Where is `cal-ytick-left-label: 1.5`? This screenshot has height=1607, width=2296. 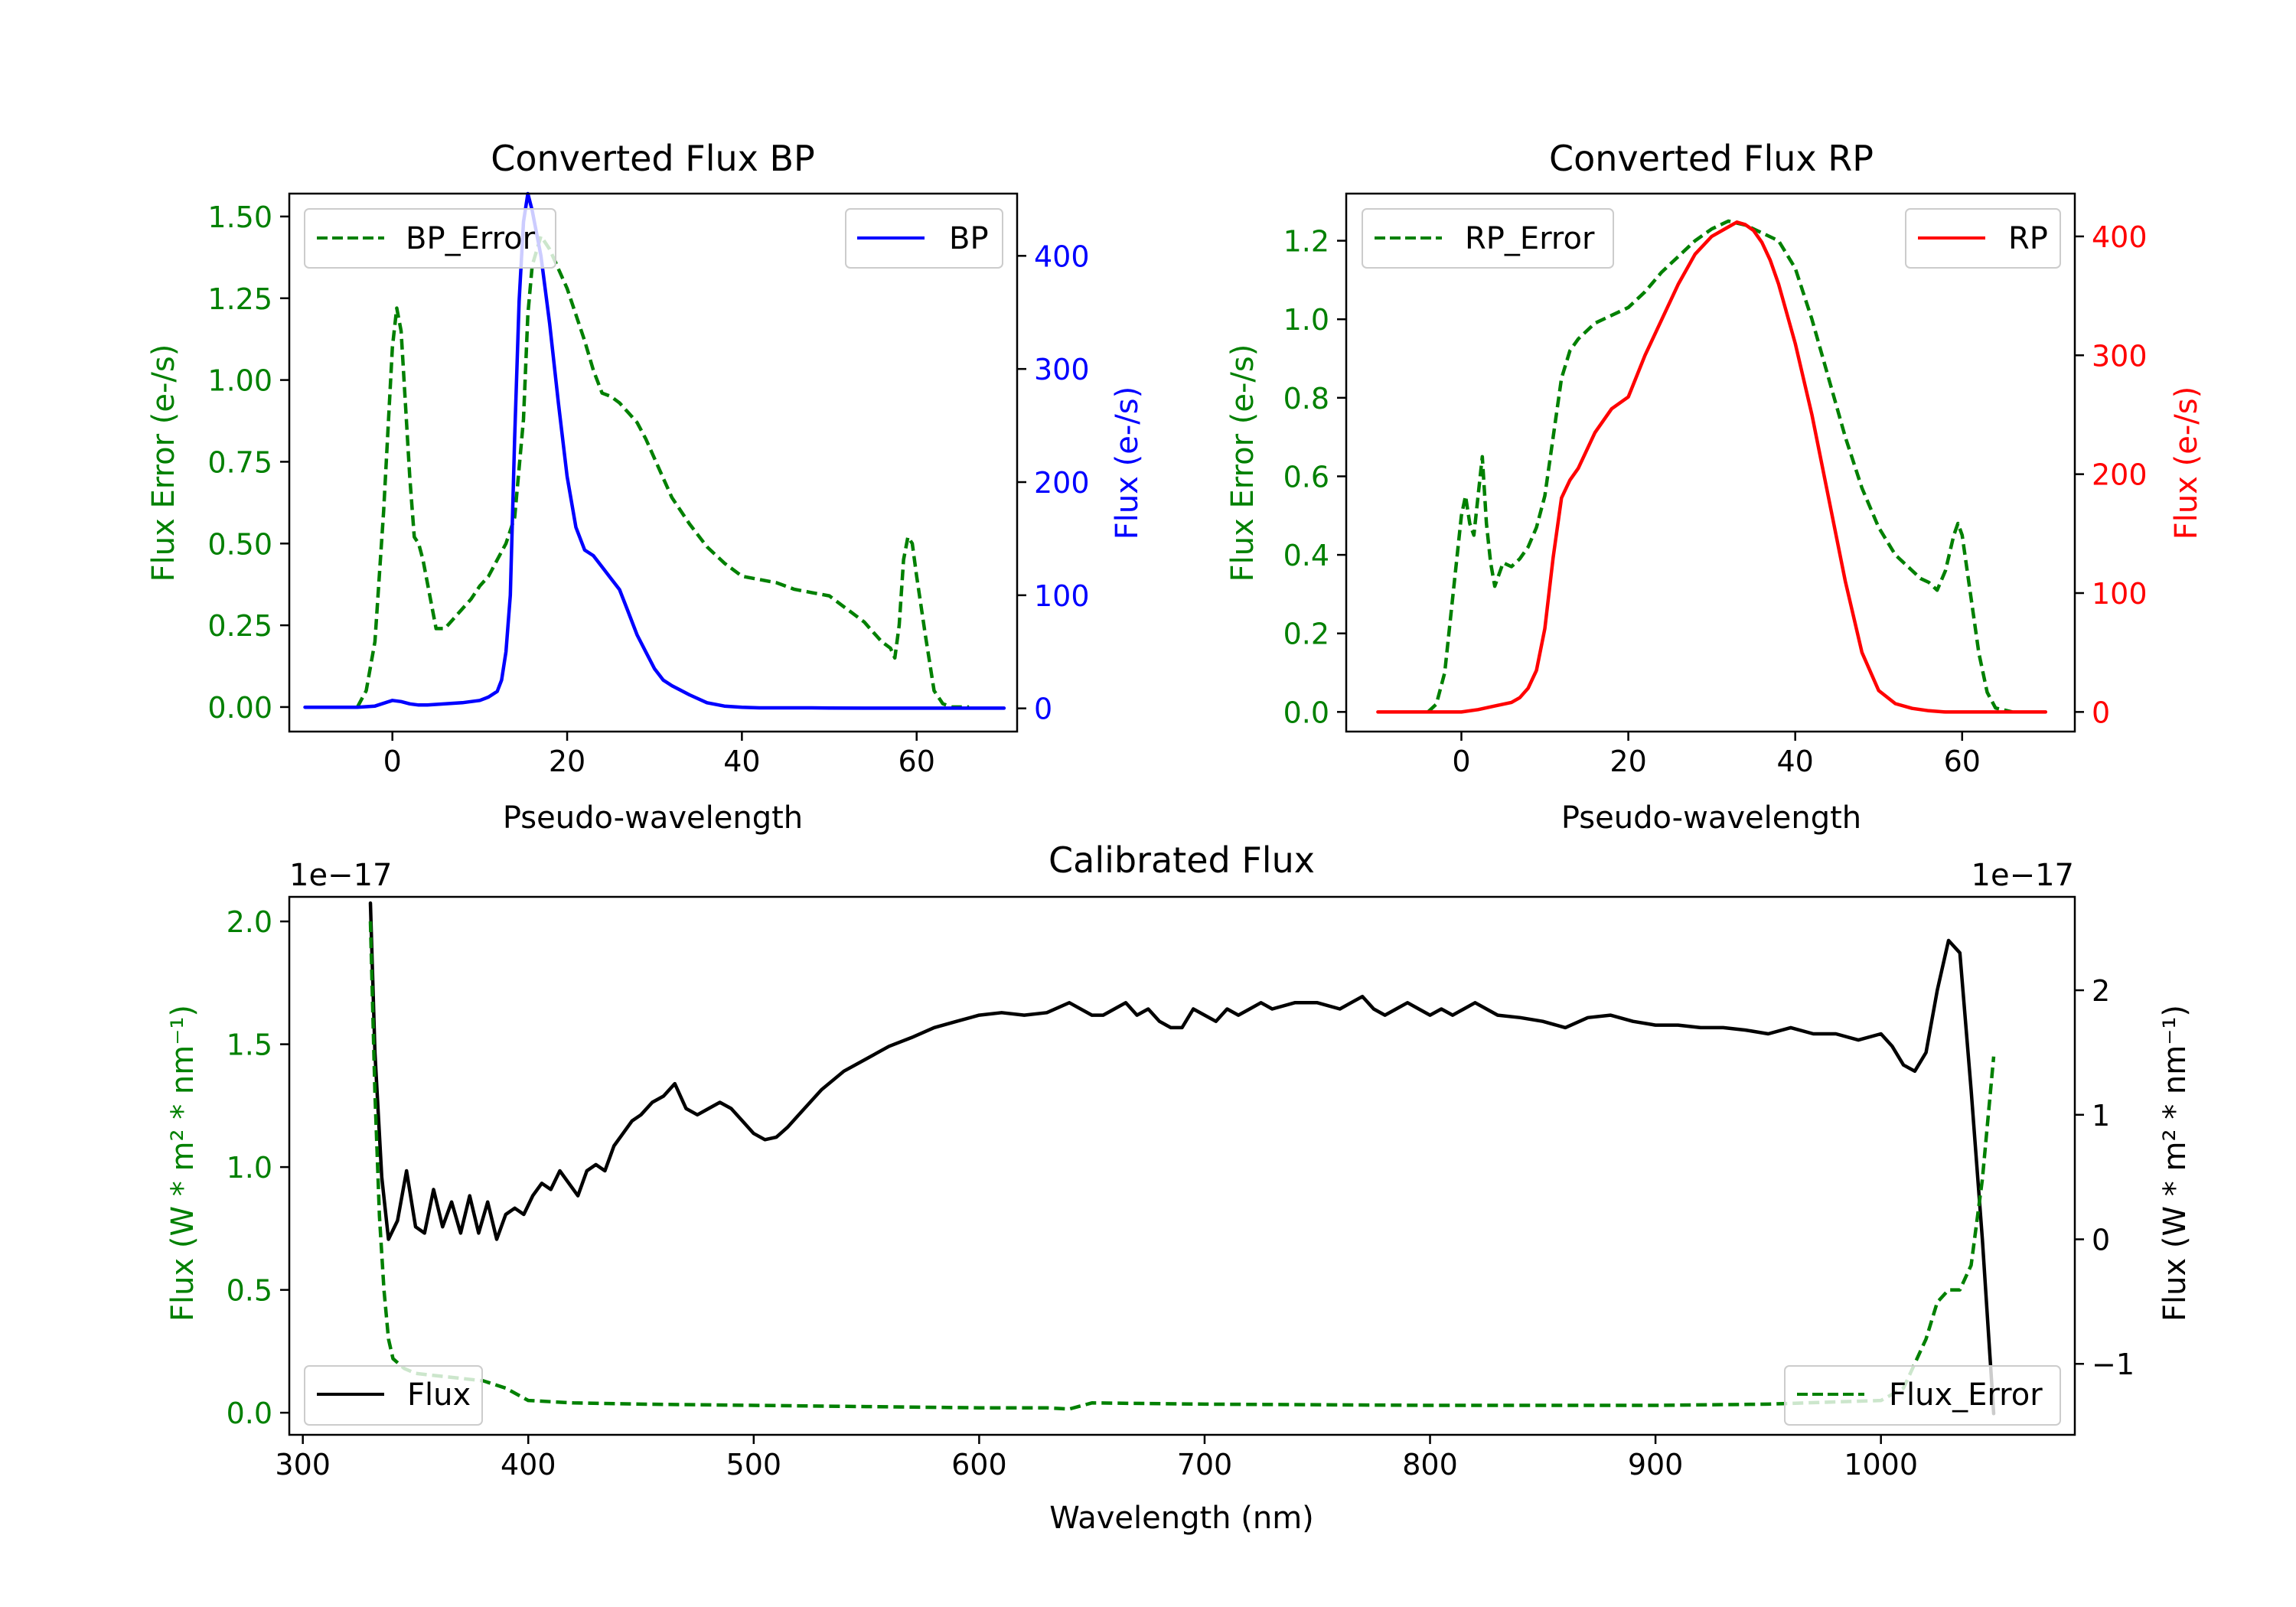 cal-ytick-left-label: 1.5 is located at coordinates (249, 1045).